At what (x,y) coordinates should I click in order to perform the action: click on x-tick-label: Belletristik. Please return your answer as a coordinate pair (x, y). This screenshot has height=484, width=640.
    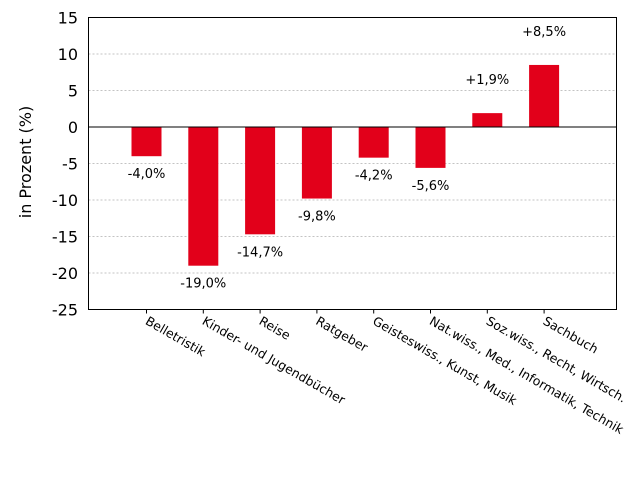
    Looking at the image, I should click on (176, 336).